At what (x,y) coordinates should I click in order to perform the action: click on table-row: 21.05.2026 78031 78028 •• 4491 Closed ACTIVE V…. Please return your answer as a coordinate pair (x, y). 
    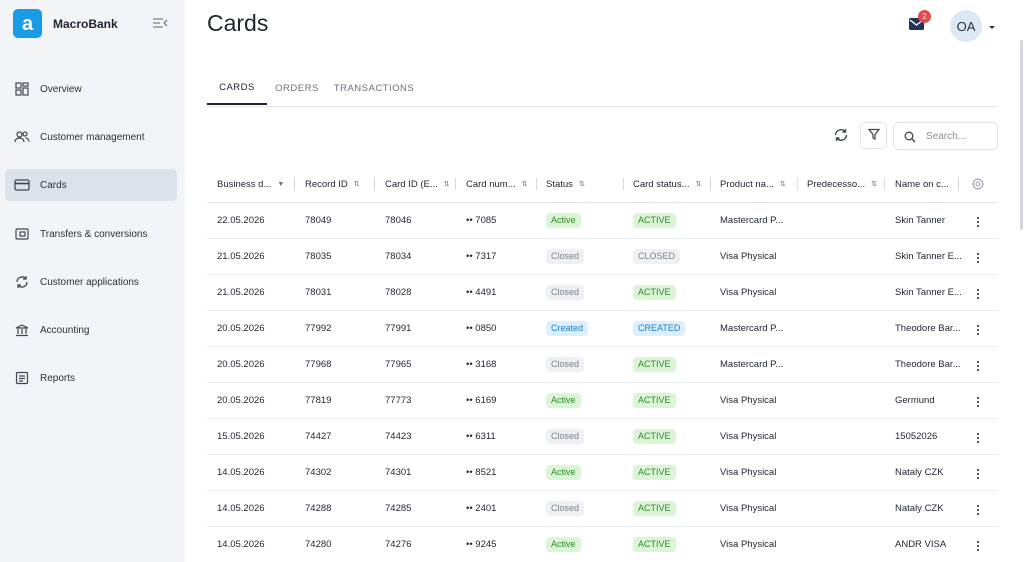
    Looking at the image, I should click on (602, 293).